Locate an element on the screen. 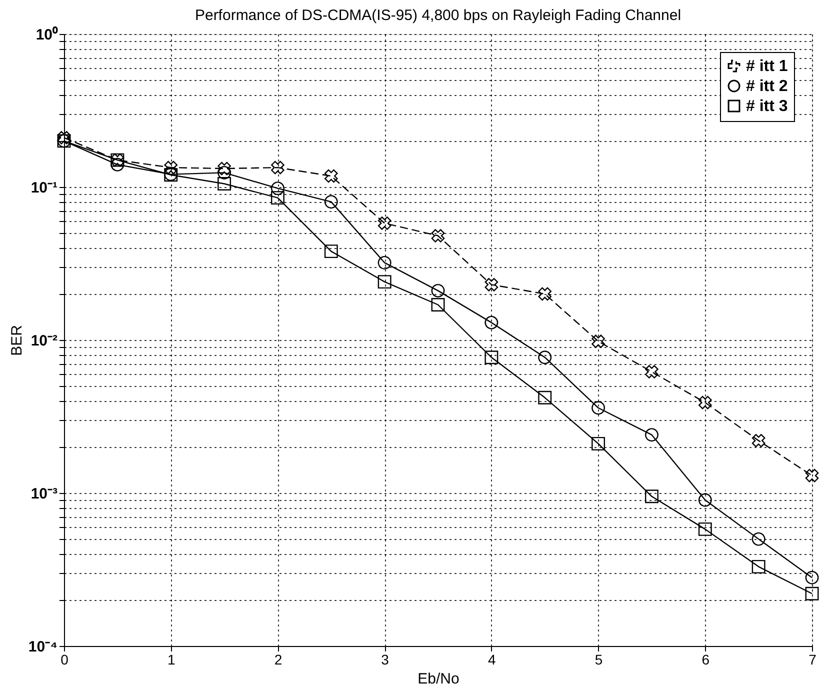 Image resolution: width=829 pixels, height=694 pixels. x-tick-label: 3 is located at coordinates (385, 660).